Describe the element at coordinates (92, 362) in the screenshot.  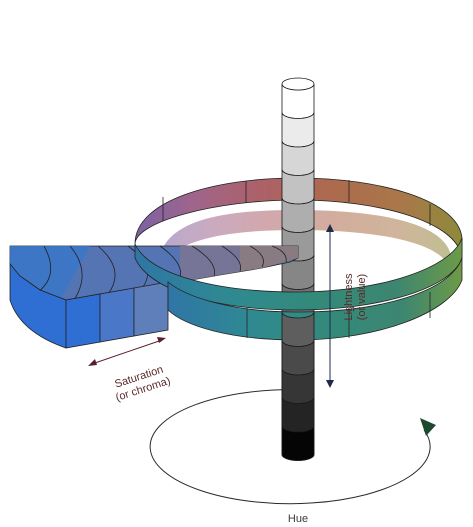
I see `saturation-arrowhead-left-icon` at that location.